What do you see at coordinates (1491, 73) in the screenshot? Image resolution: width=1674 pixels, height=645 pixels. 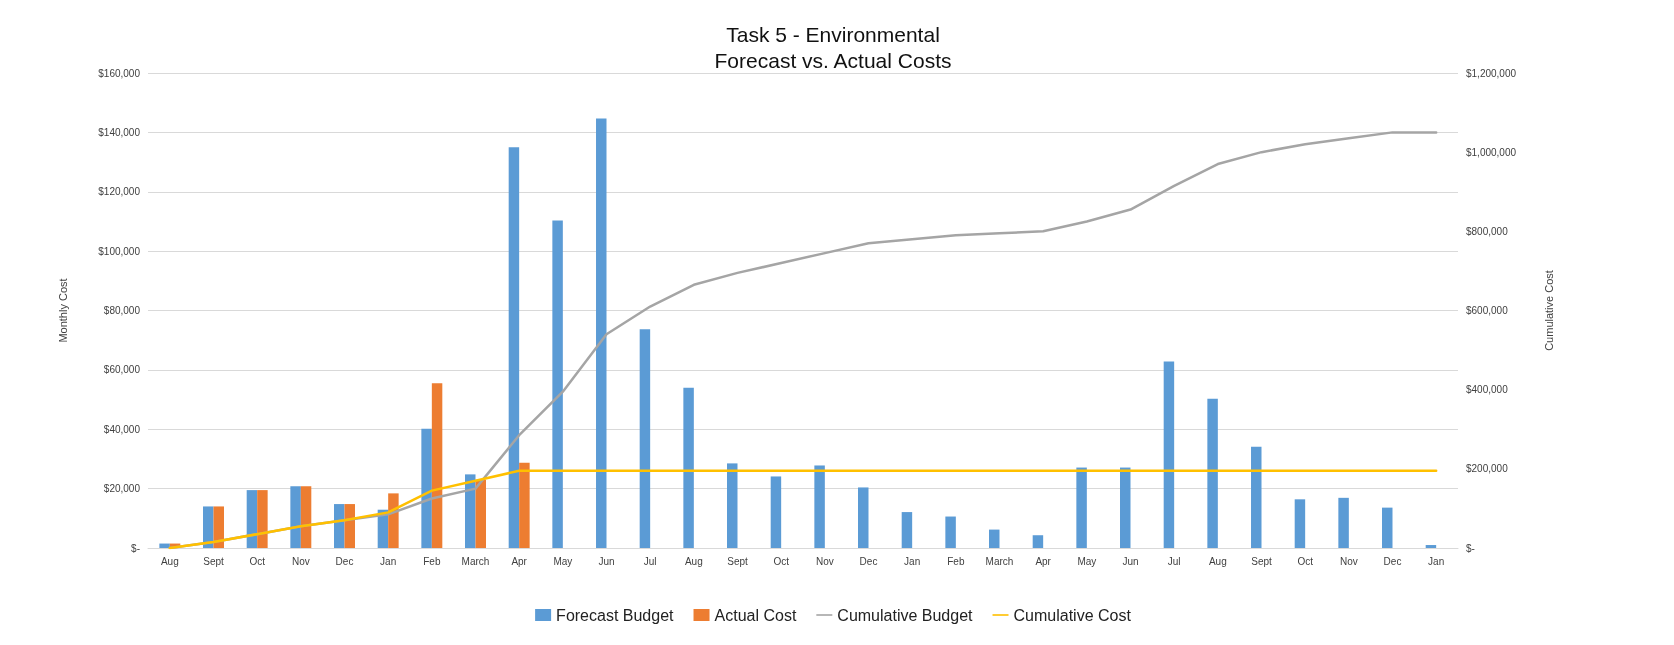 I see `y2-tick-label: $1,200,000` at bounding box center [1491, 73].